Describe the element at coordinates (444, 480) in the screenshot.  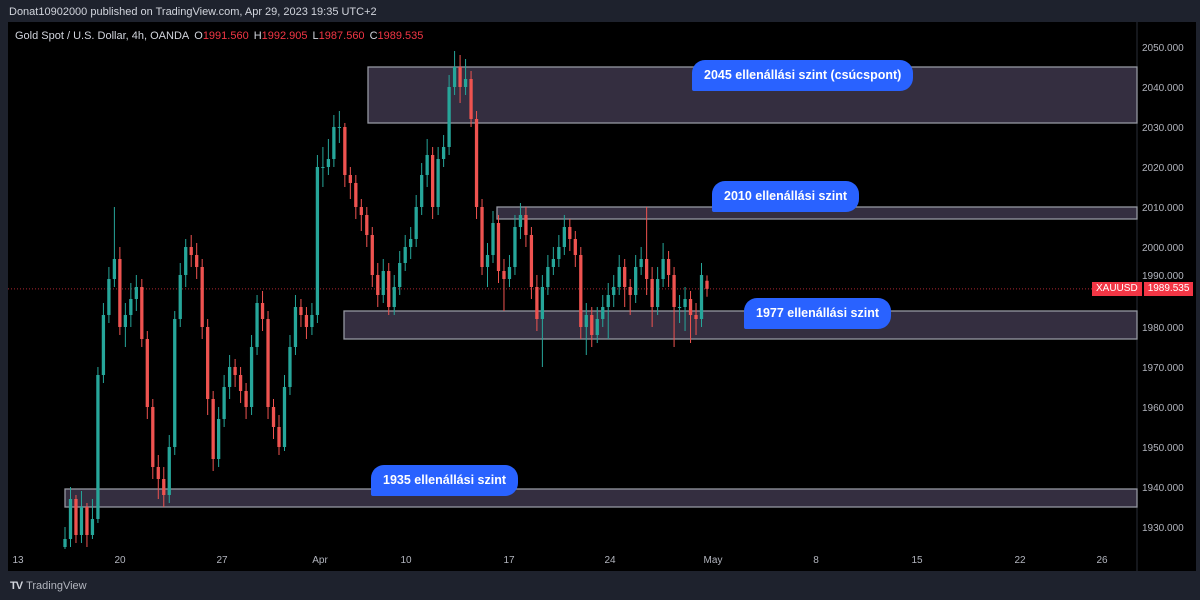
I see `annotation-1935: 1935 ellenállási szint` at that location.